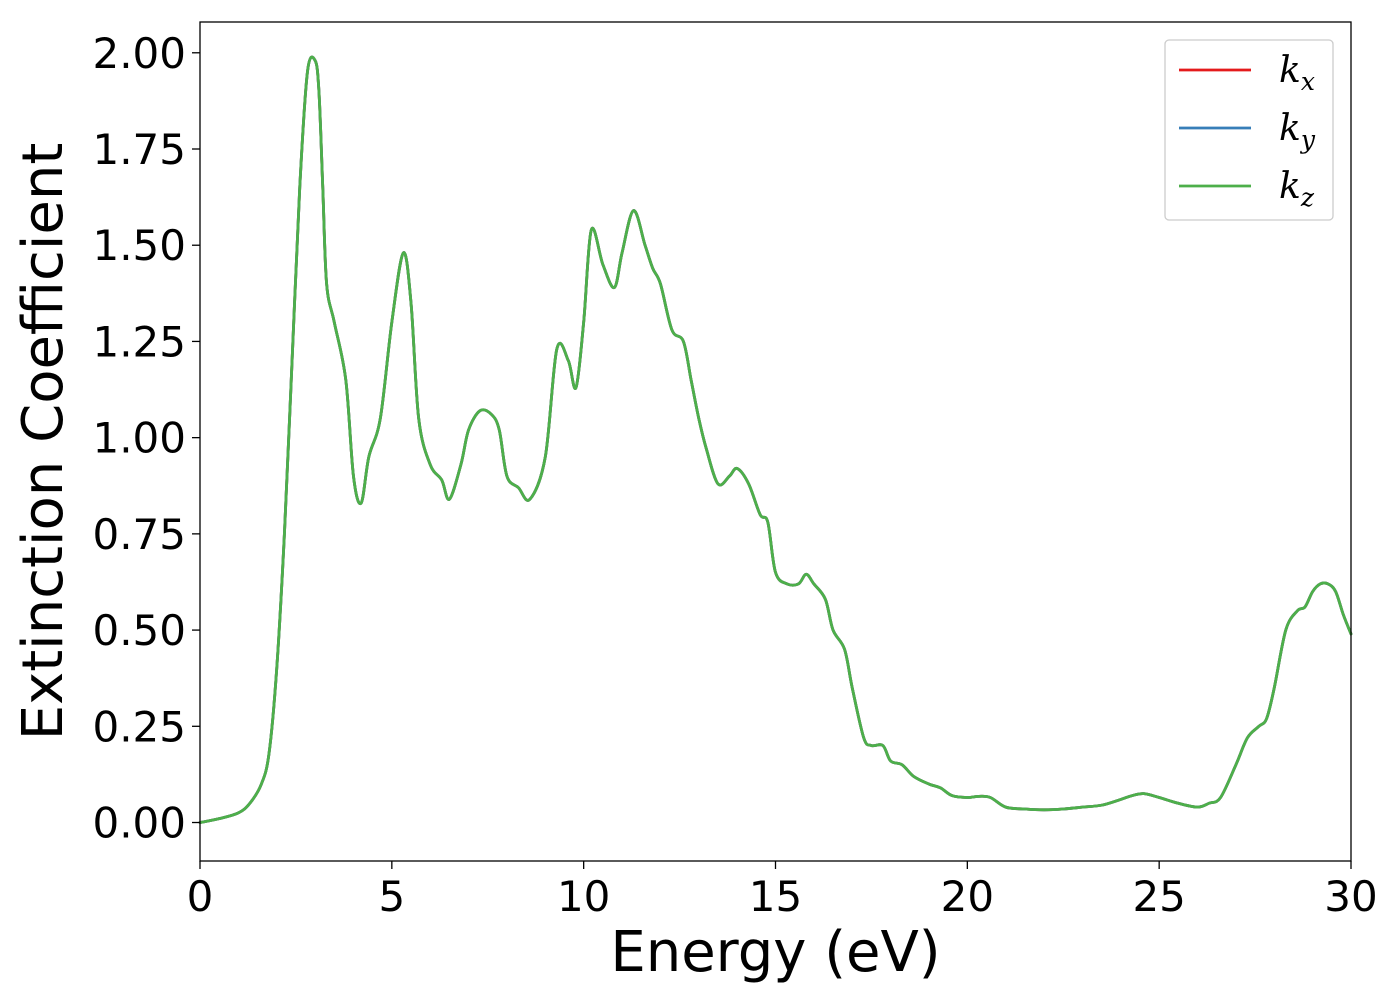 This screenshot has height=1000, width=1400. I want to click on y-tick-label: 0.75, so click(139, 534).